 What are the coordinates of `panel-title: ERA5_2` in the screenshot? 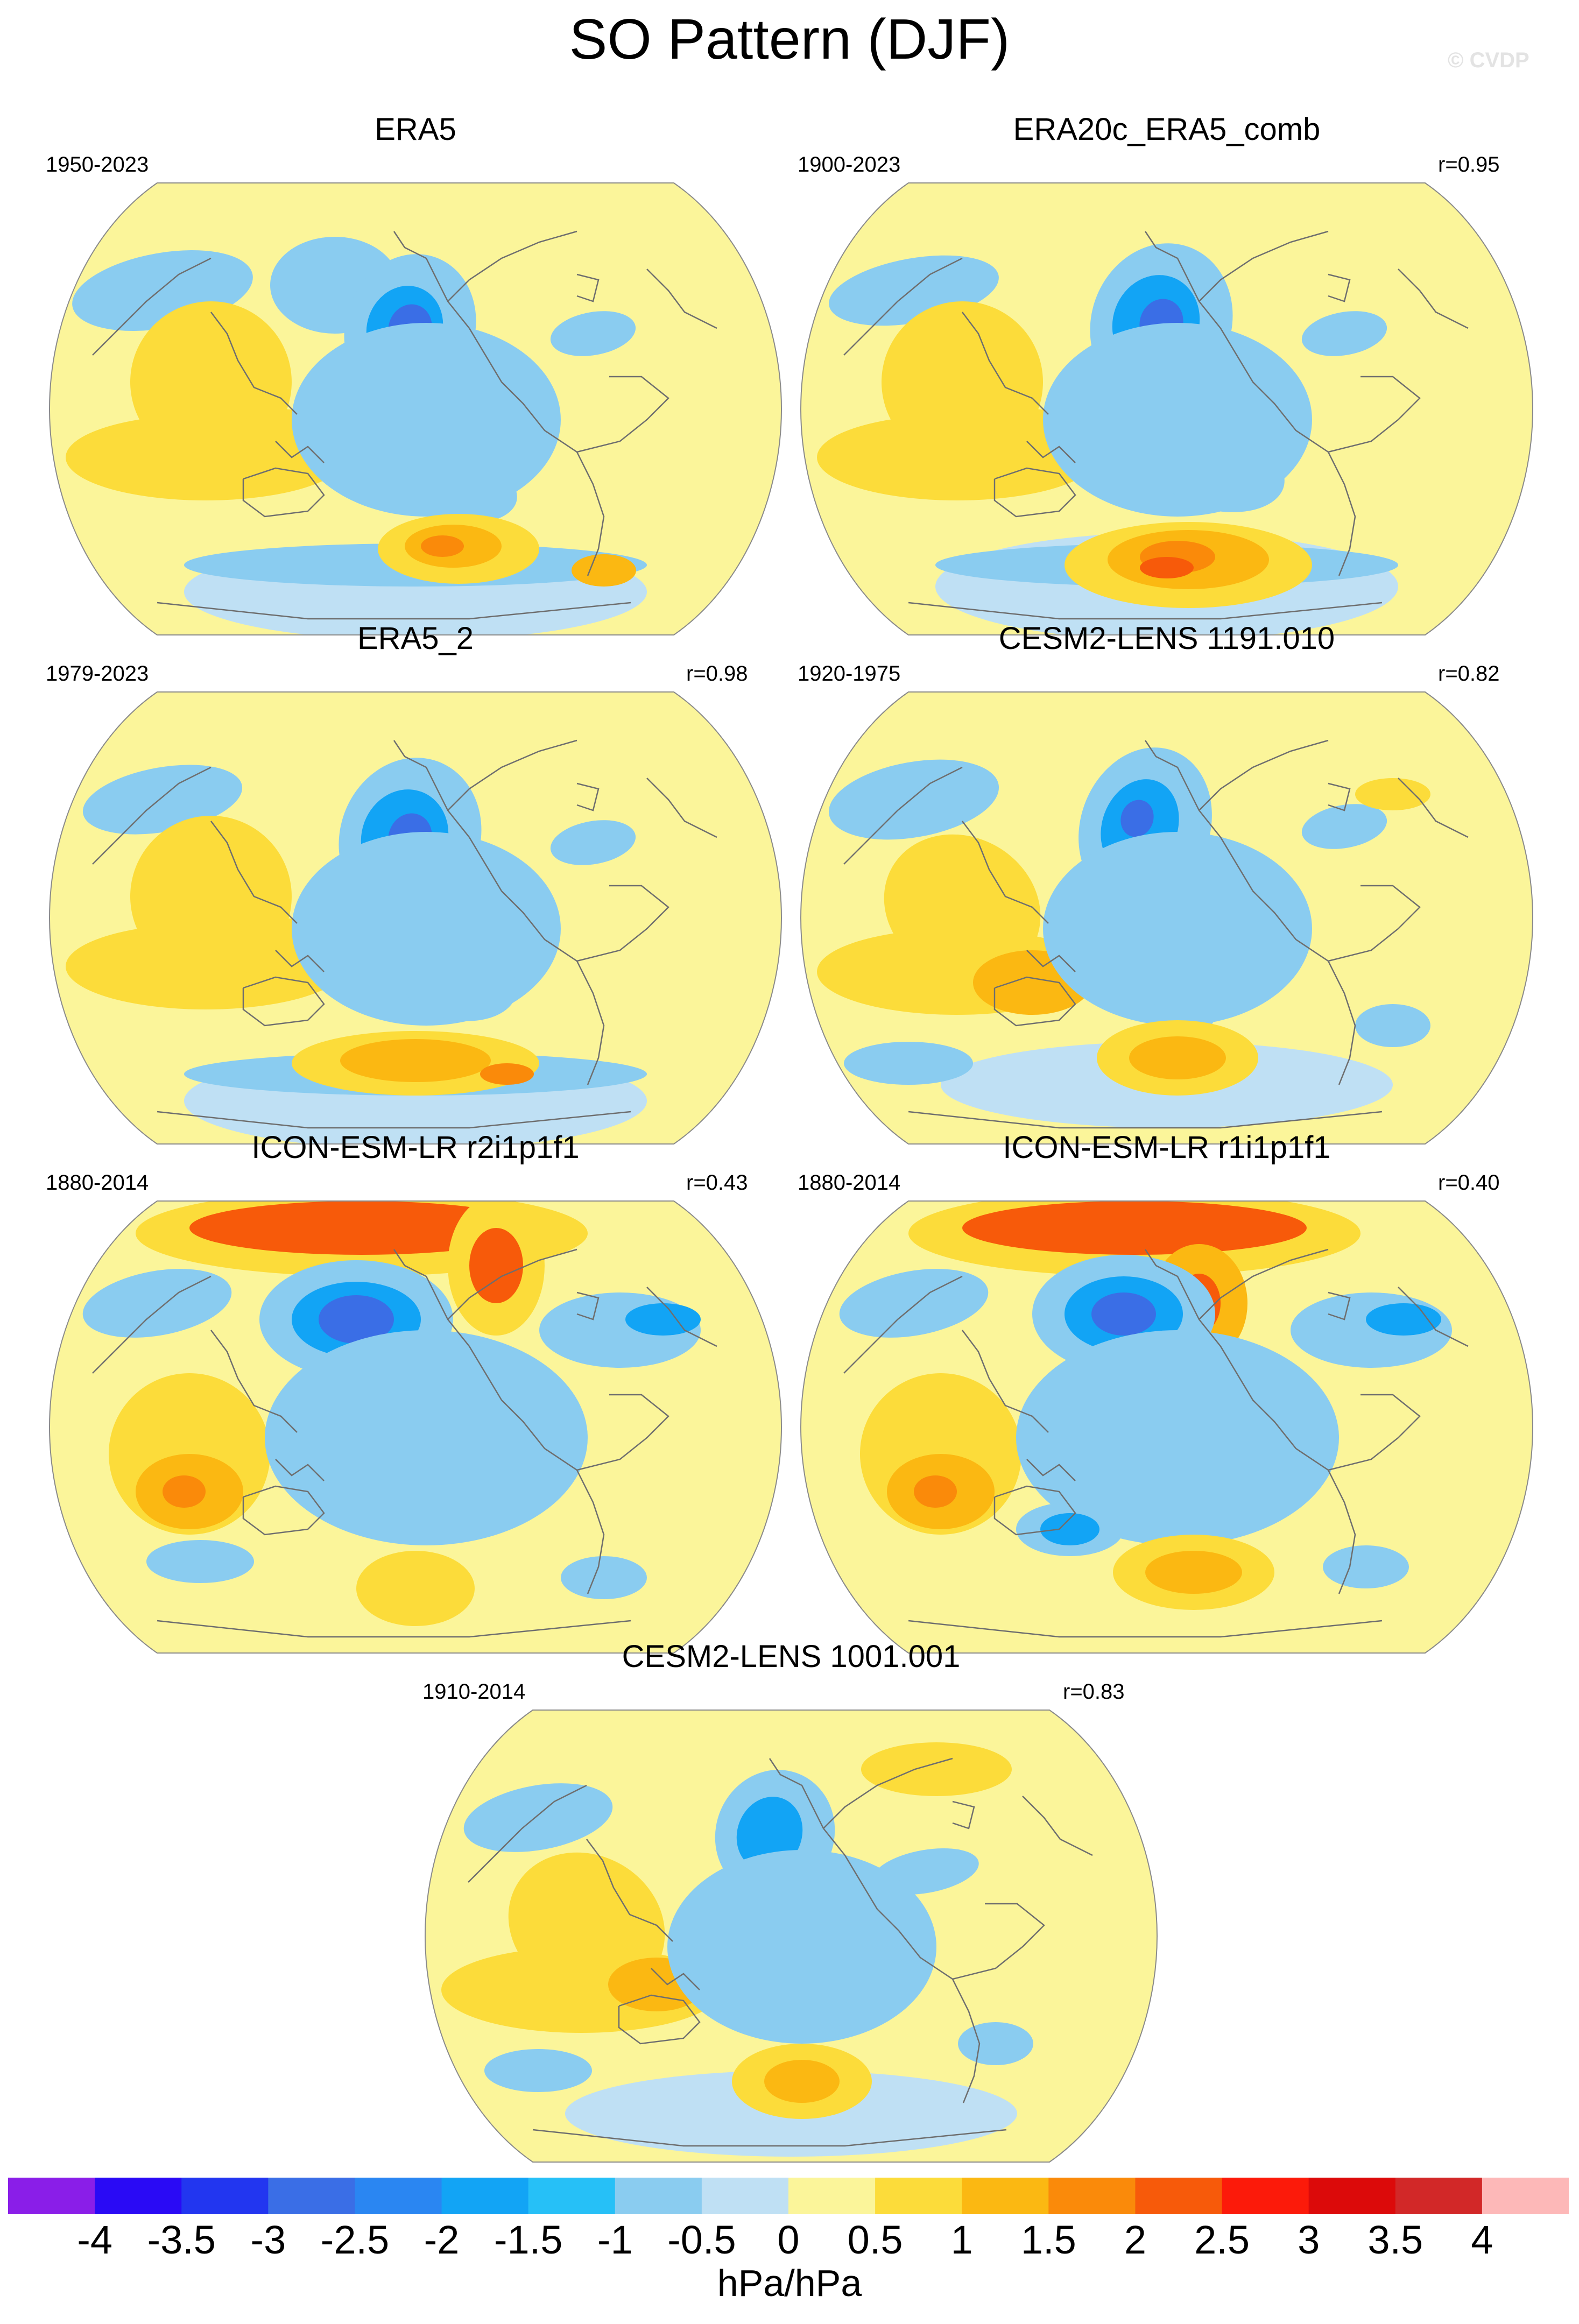 It's located at (415, 638).